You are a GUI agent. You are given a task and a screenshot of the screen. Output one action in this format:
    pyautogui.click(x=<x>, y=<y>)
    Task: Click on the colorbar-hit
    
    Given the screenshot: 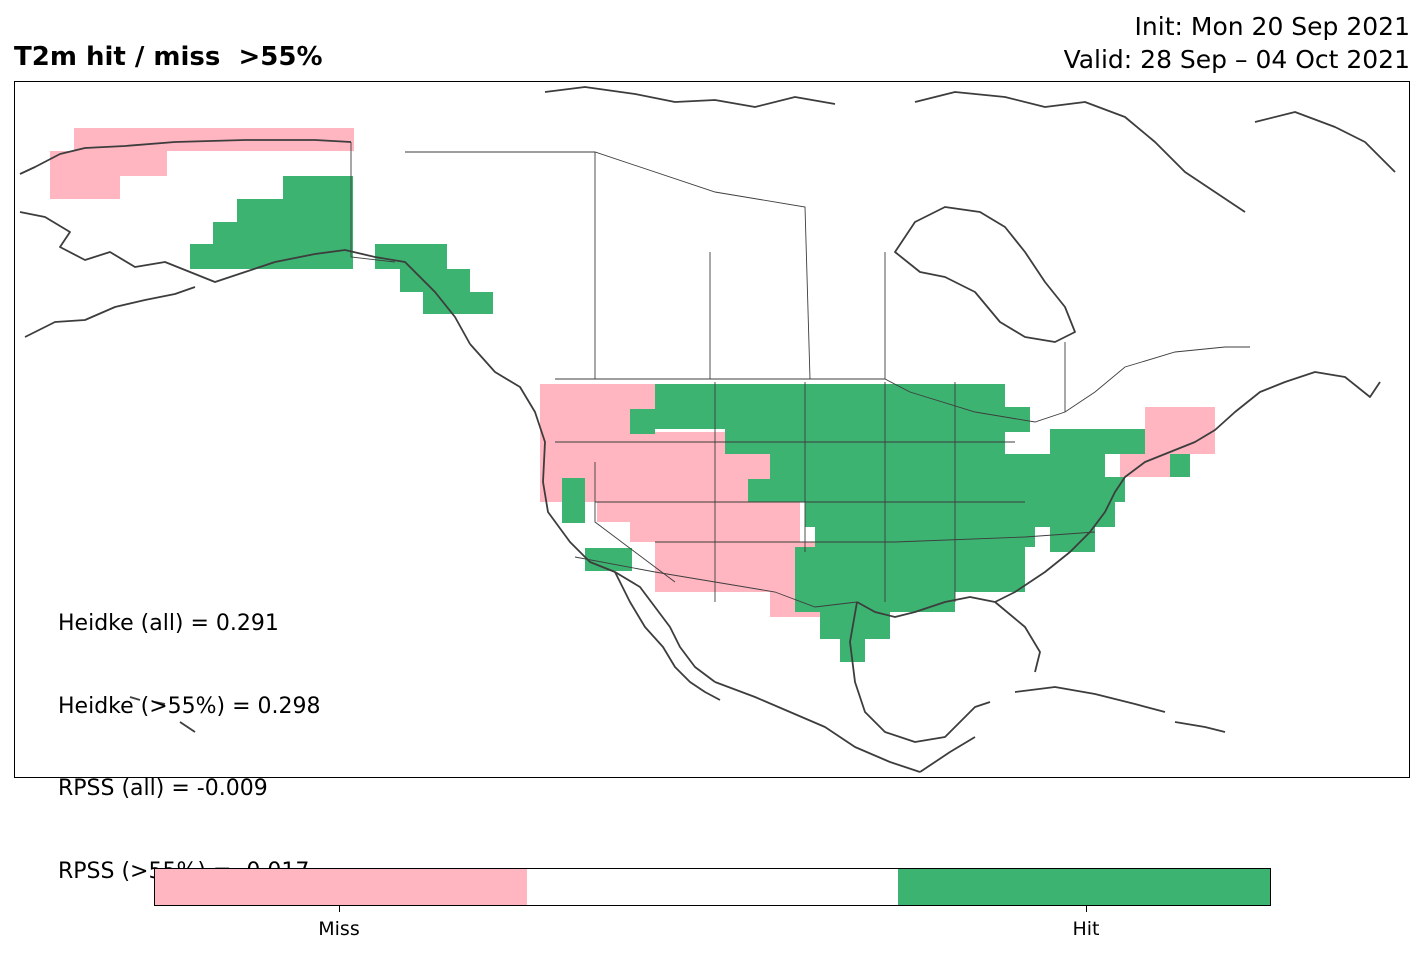 What is the action you would take?
    pyautogui.click(x=1084, y=887)
    